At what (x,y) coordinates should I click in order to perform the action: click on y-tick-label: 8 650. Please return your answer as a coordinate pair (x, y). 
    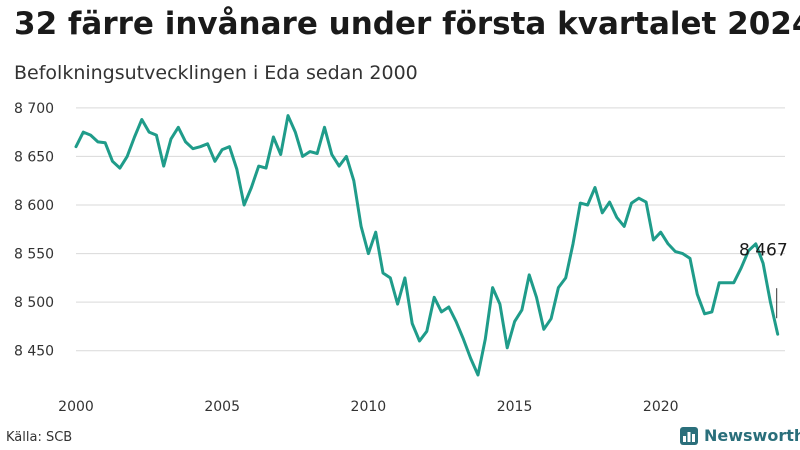
    Looking at the image, I should click on (34, 157).